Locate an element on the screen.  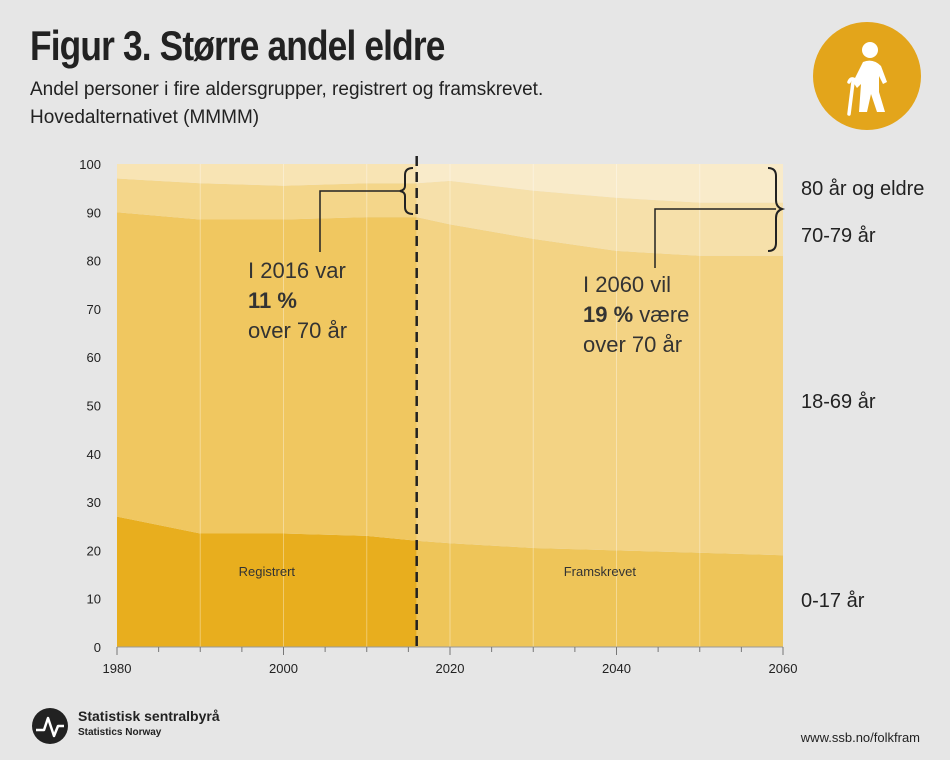
annotation-2016-line3: over 70 år is located at coordinates (297, 330).